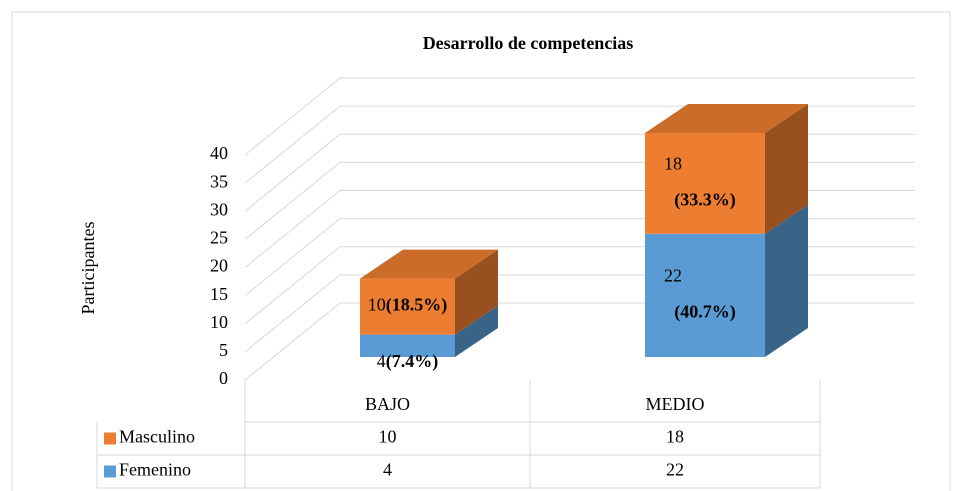 This screenshot has width=961, height=491. Describe the element at coordinates (223, 378) in the screenshot. I see `y-tick-label: 0` at that location.